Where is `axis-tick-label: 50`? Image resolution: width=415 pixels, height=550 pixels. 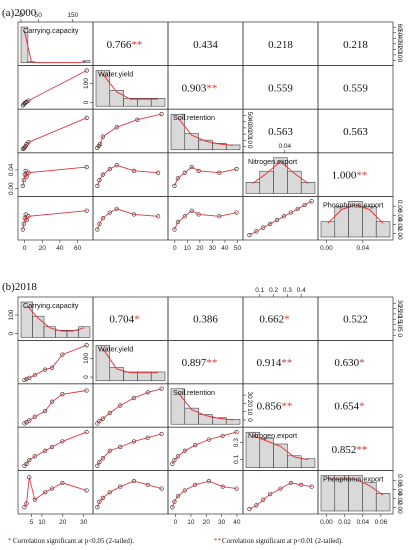
axis-tick-label: 50 is located at coordinates (399, 33).